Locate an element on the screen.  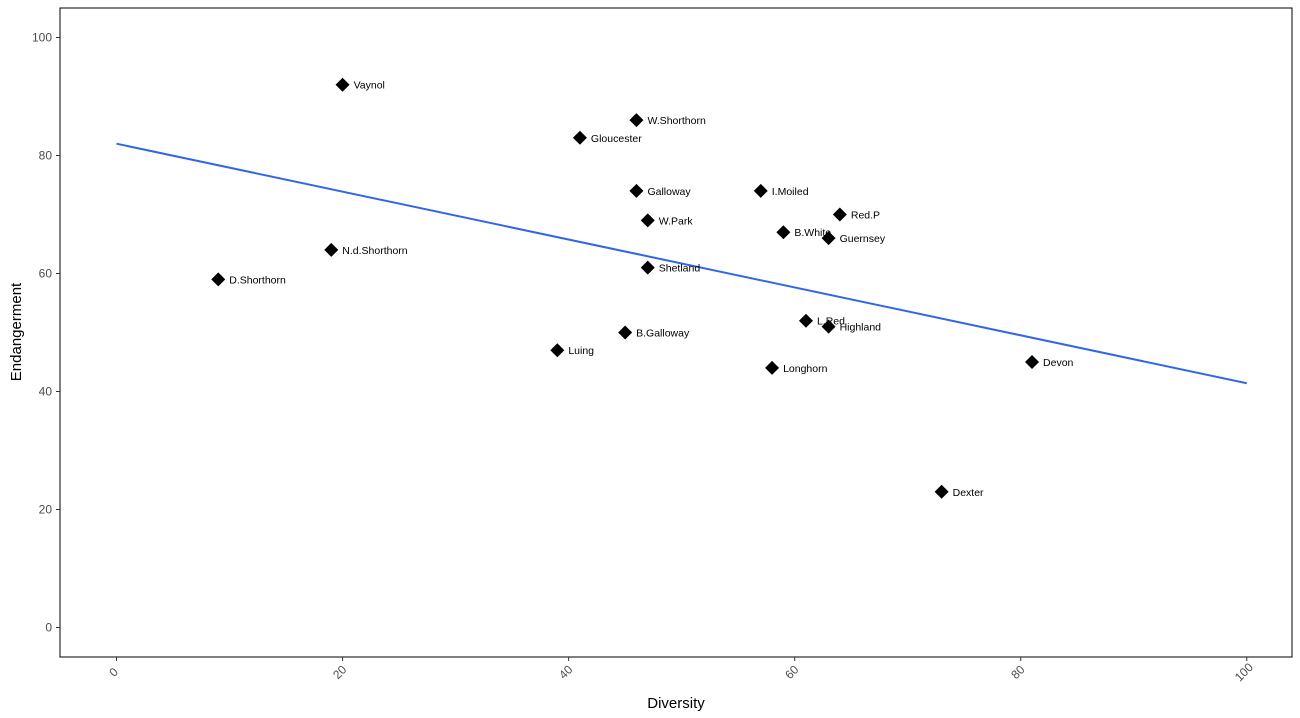
y-axis-title: Endangerment is located at coordinates (16, 331).